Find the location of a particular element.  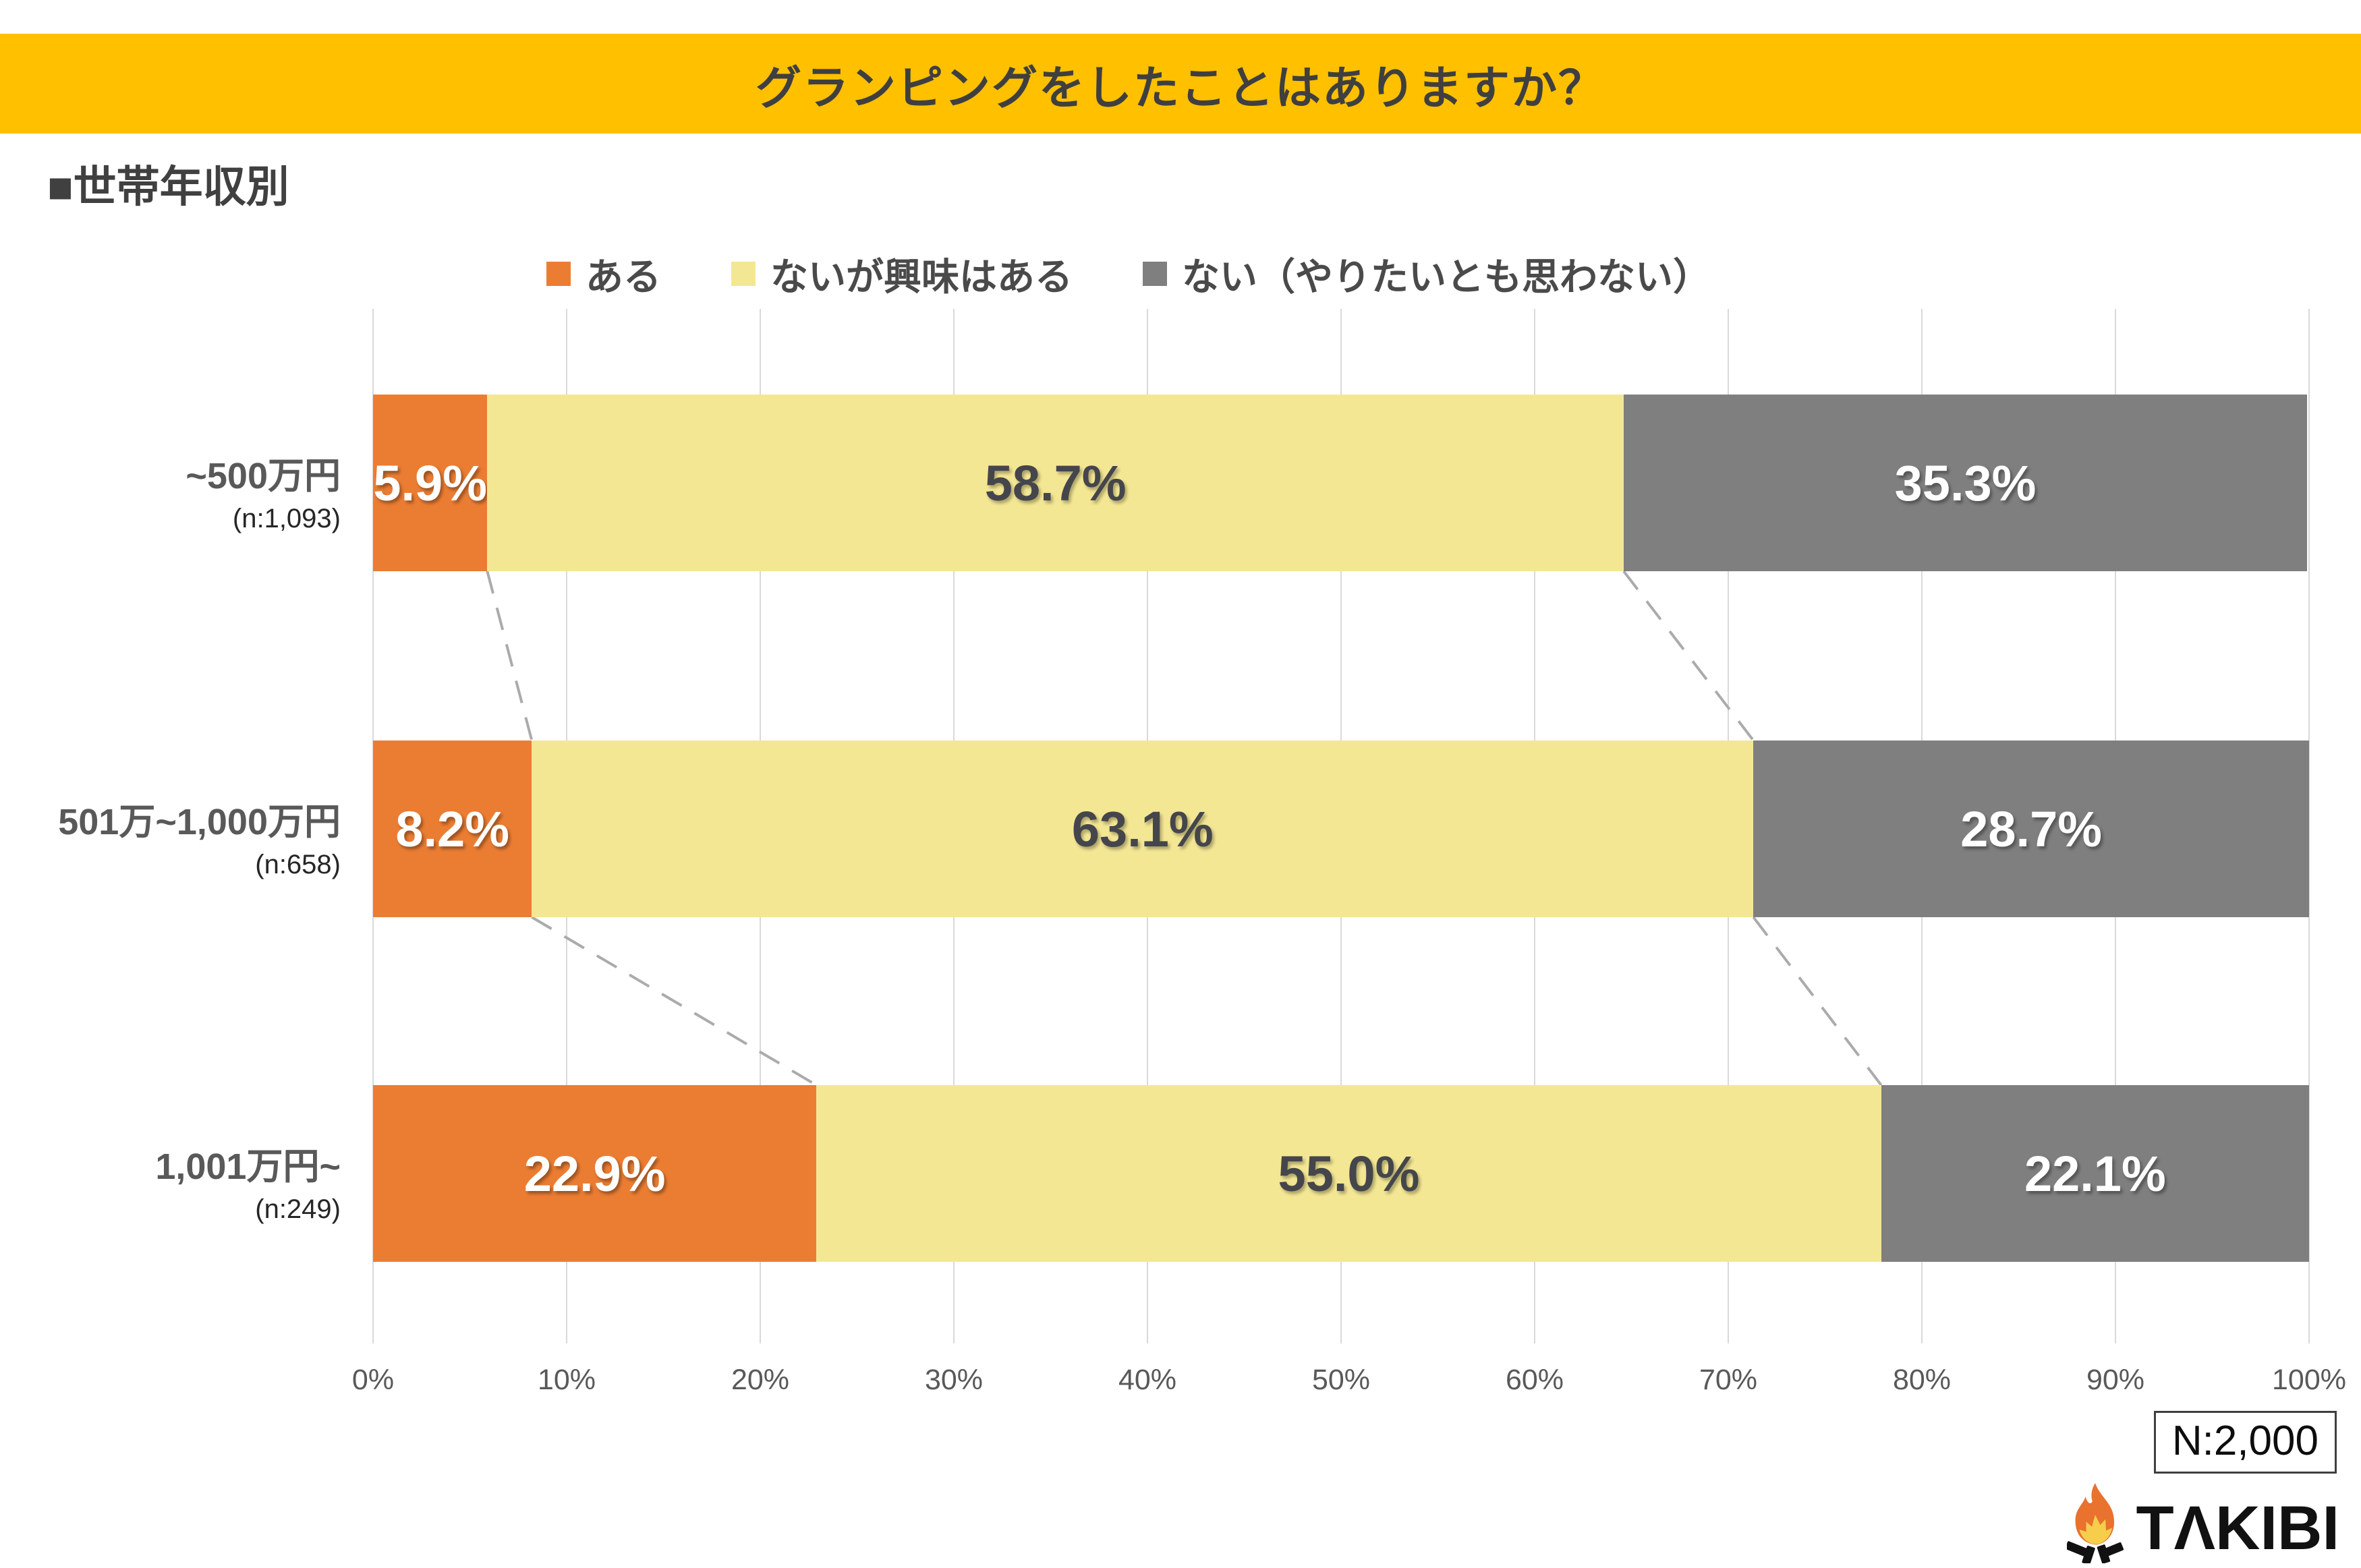

x-axis-tick-label: 10% is located at coordinates (566, 1380).